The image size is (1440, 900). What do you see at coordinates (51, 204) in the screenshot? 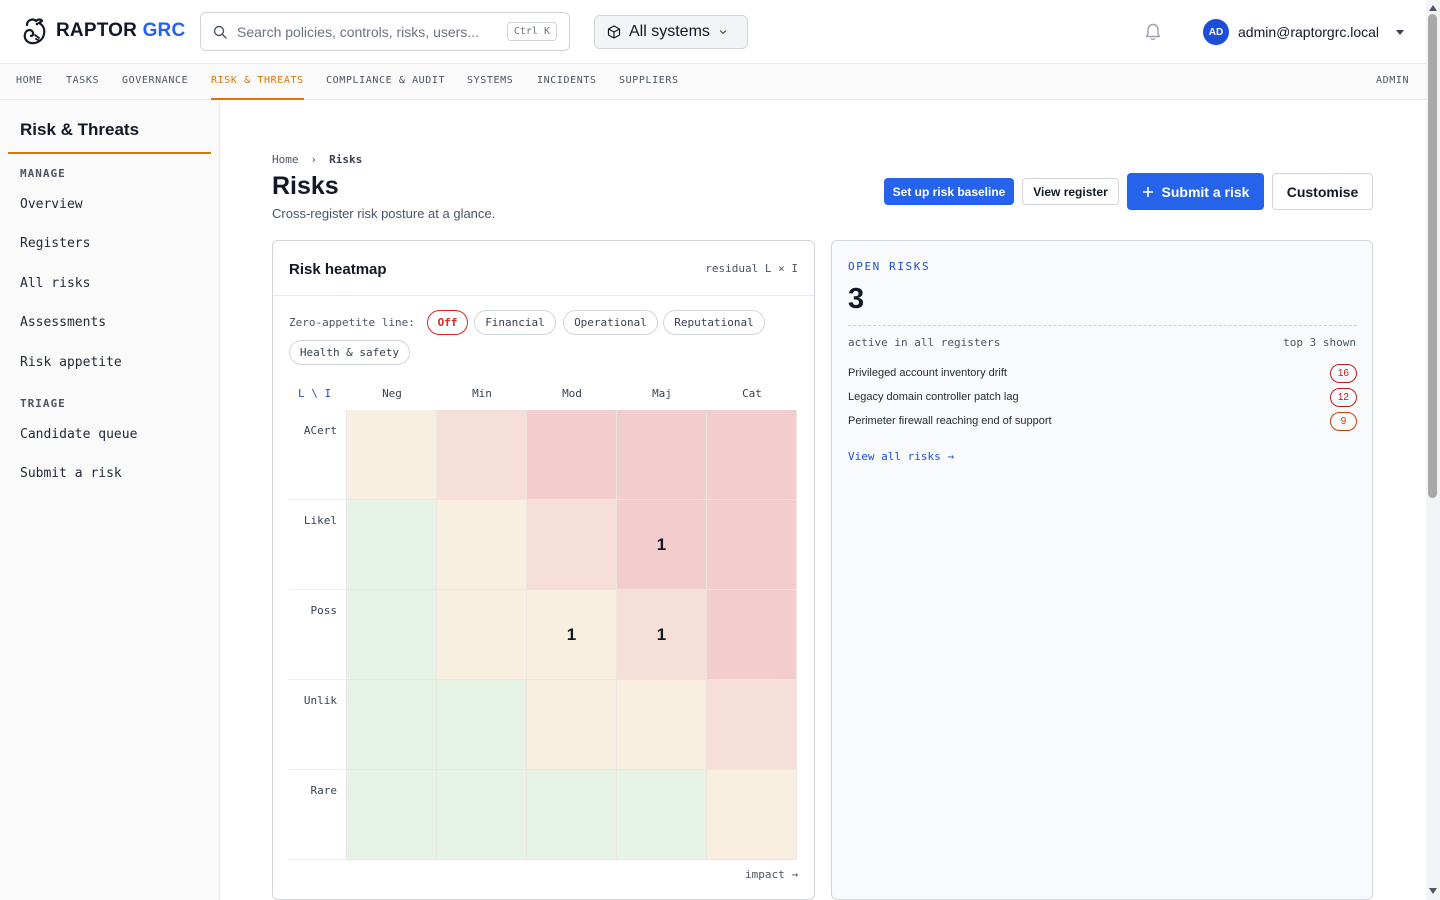
I see `sidebar-item-overview: Overview` at bounding box center [51, 204].